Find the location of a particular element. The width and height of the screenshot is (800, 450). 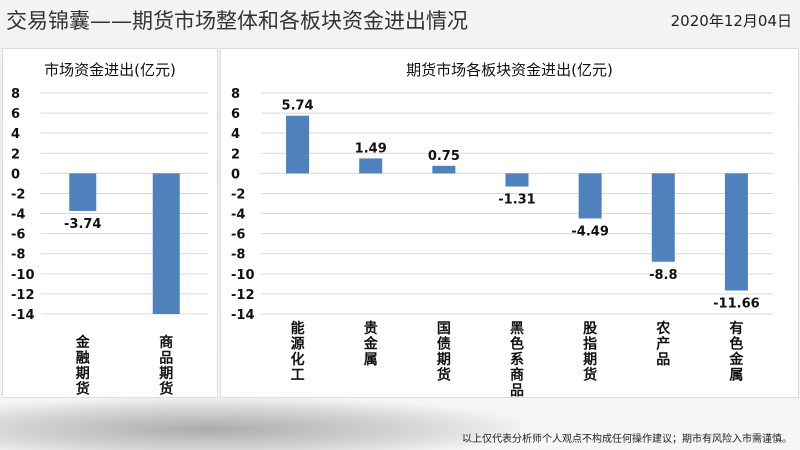

category-label: 贵金属 is located at coordinates (371, 344).